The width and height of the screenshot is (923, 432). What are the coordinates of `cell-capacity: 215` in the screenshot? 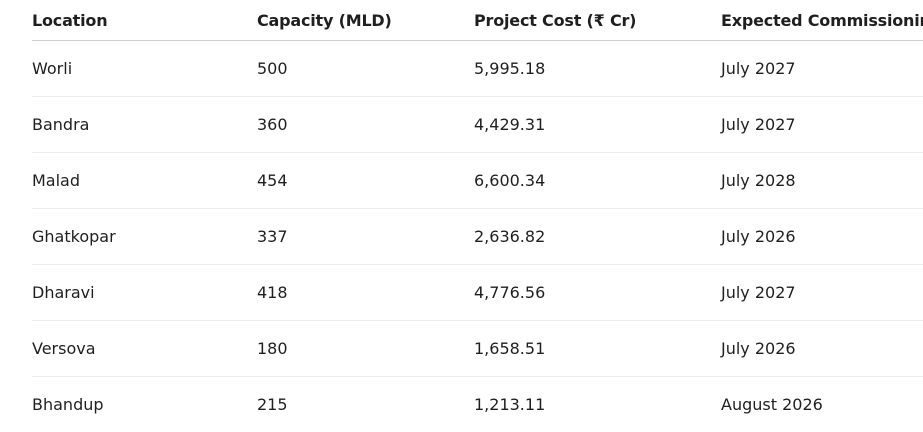 It's located at (365, 404).